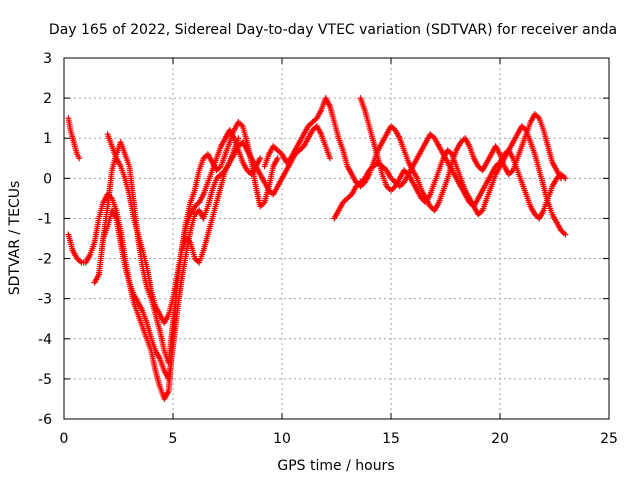 This screenshot has height=480, width=640. What do you see at coordinates (15, 238) in the screenshot?
I see `y-axis-label: SDTVAR / TECUs` at bounding box center [15, 238].